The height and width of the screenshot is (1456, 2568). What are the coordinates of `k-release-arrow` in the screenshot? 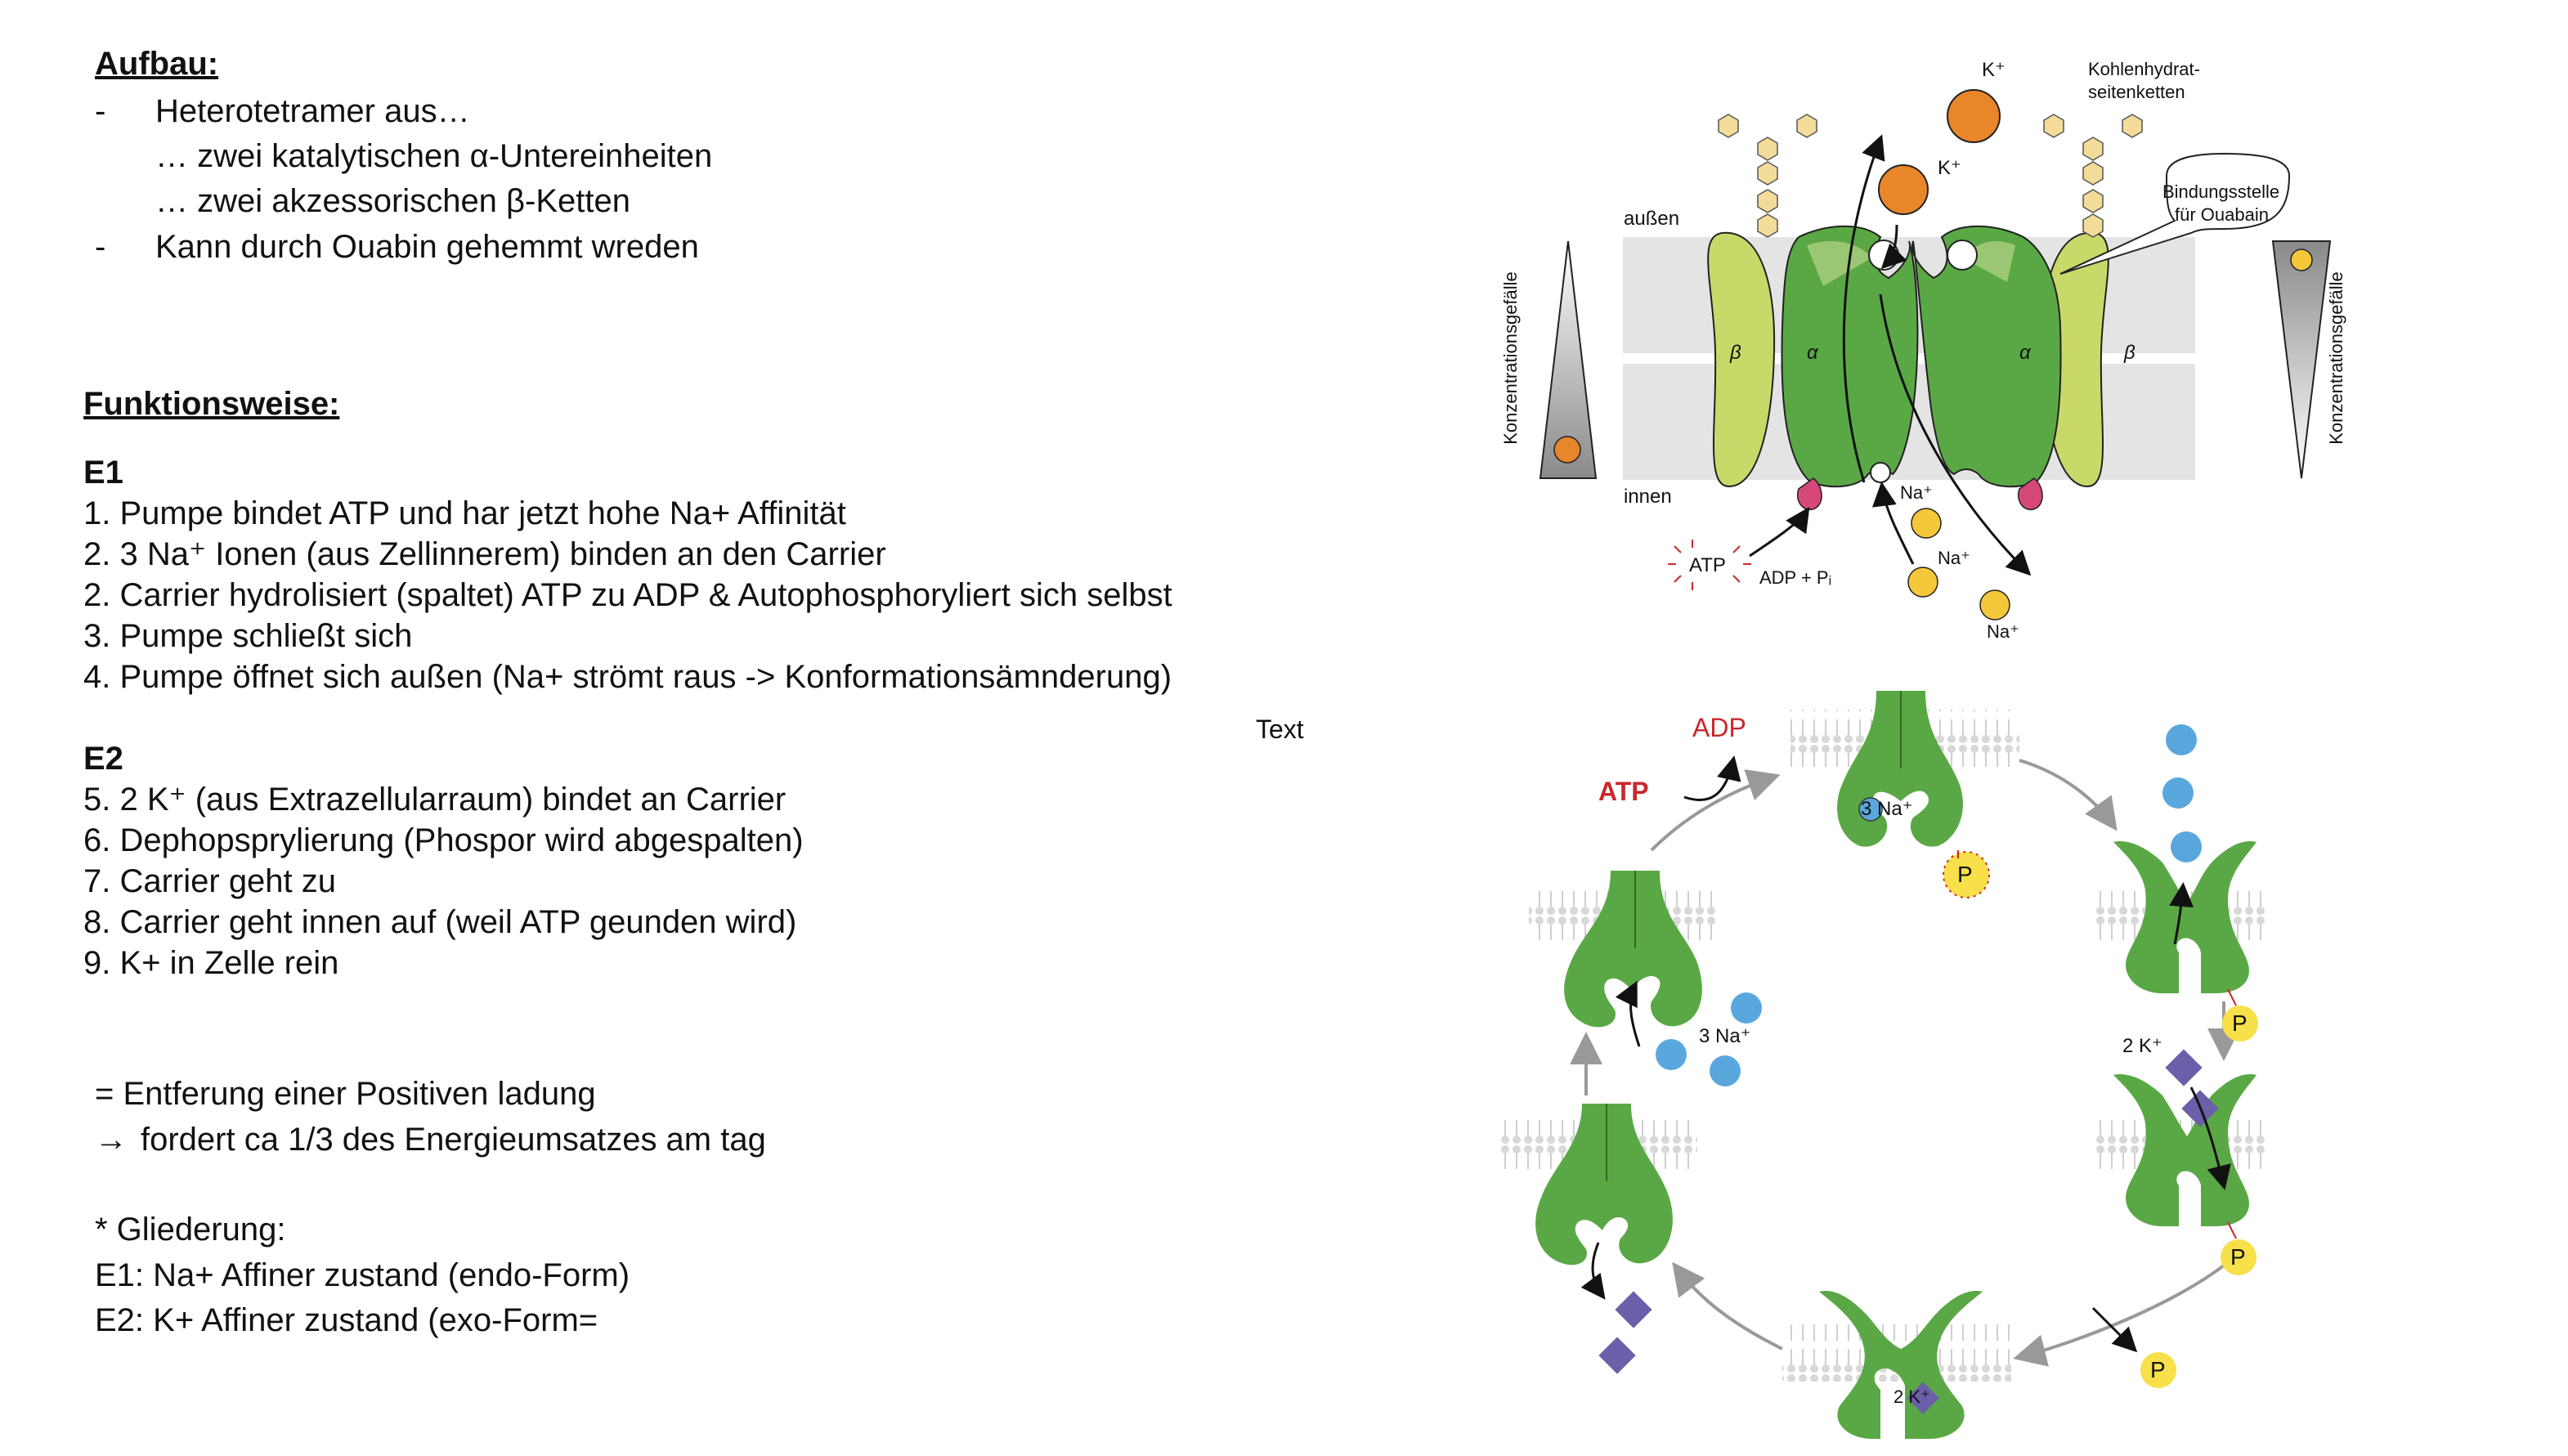 It's located at (1593, 1271).